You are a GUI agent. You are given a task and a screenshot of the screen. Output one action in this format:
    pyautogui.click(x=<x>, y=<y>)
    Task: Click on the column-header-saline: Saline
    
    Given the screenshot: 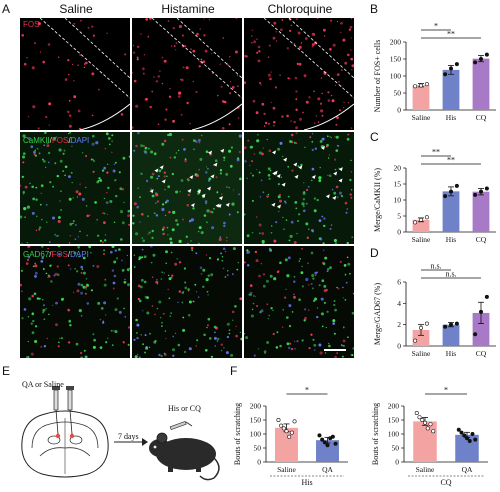 What is the action you would take?
    pyautogui.click(x=76, y=9)
    